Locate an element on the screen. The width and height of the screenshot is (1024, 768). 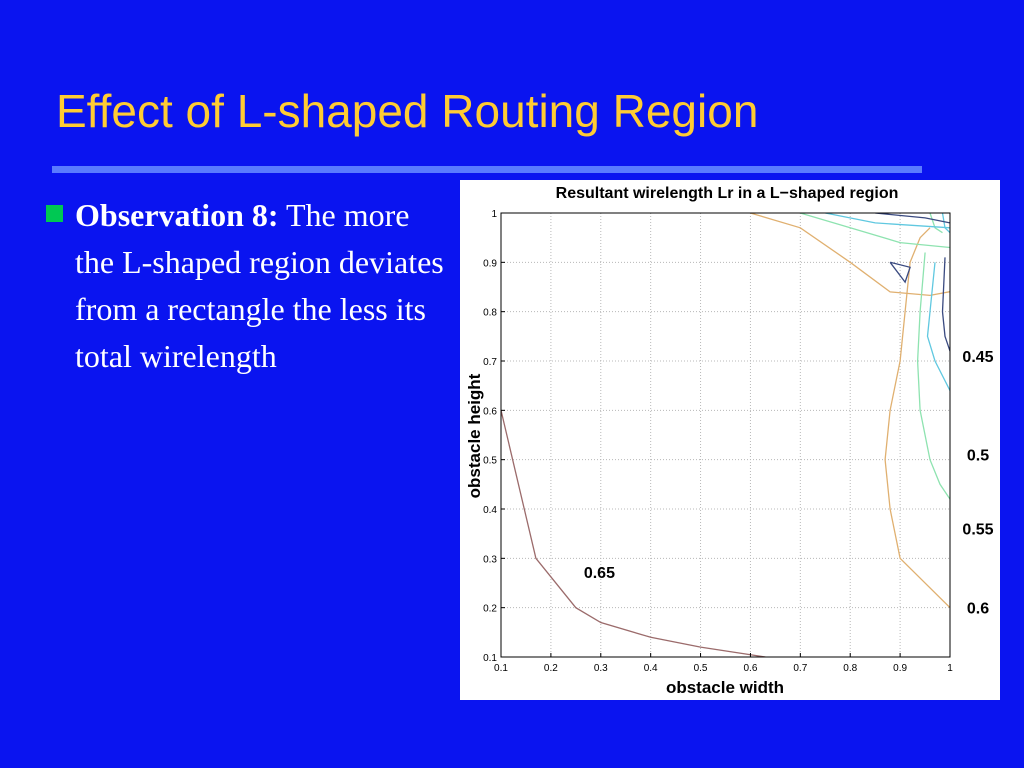
y-tick-label: 0.7 is located at coordinates (490, 362).